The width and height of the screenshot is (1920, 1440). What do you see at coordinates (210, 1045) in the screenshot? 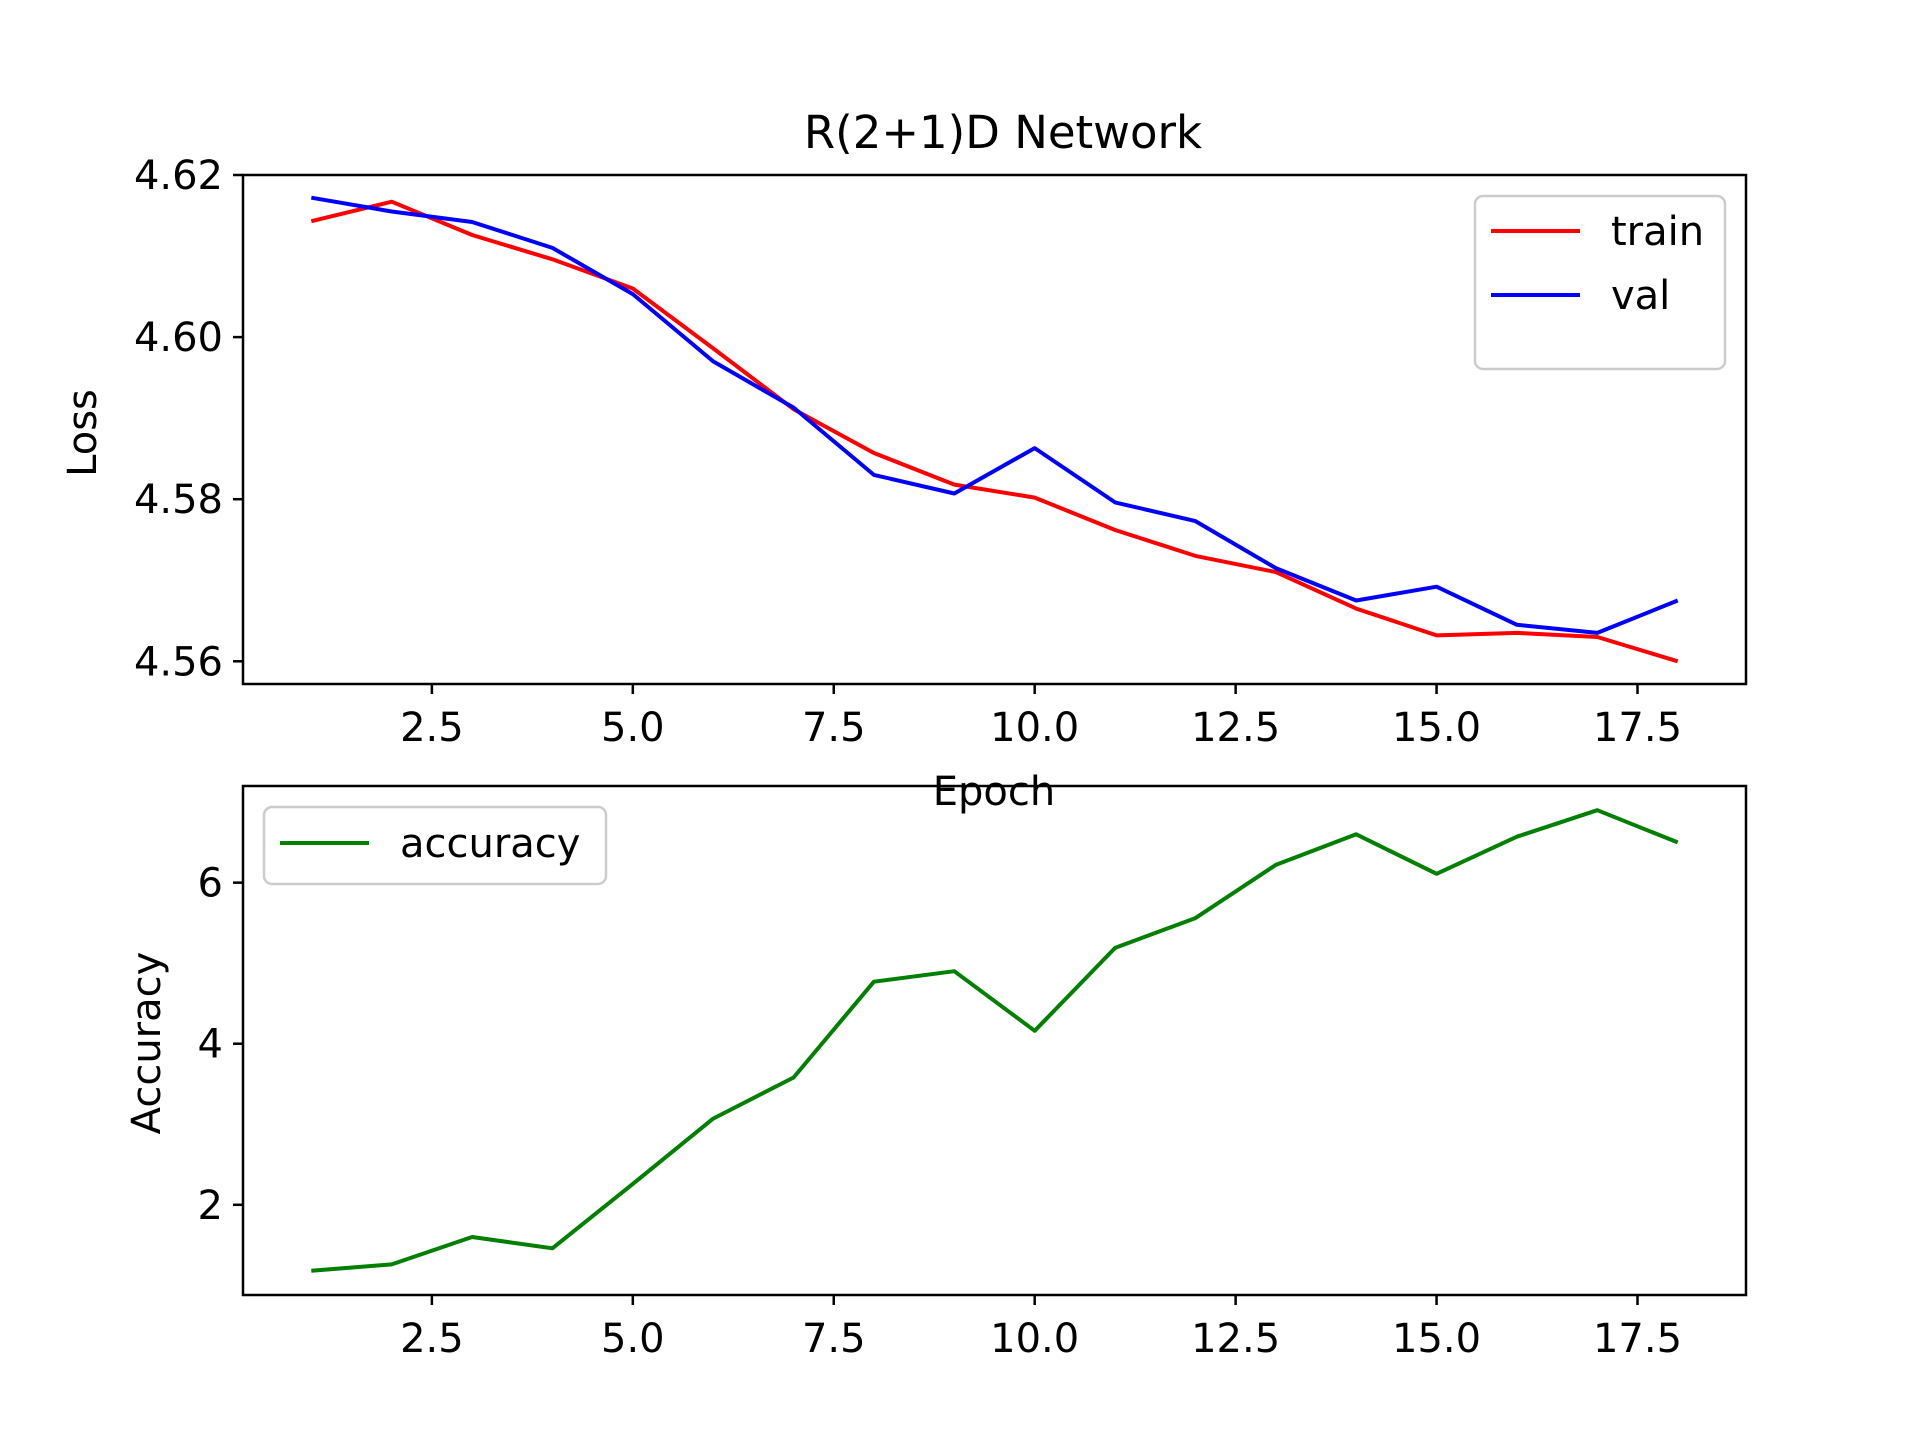
I see `accuracy-y-tick-label: 4` at bounding box center [210, 1045].